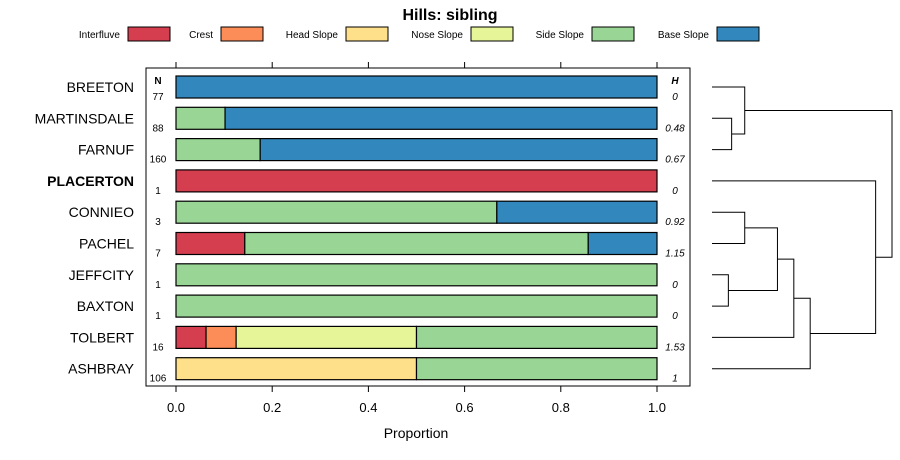  What do you see at coordinates (106, 244) in the screenshot?
I see `row-label-pachel: PACHEL` at bounding box center [106, 244].